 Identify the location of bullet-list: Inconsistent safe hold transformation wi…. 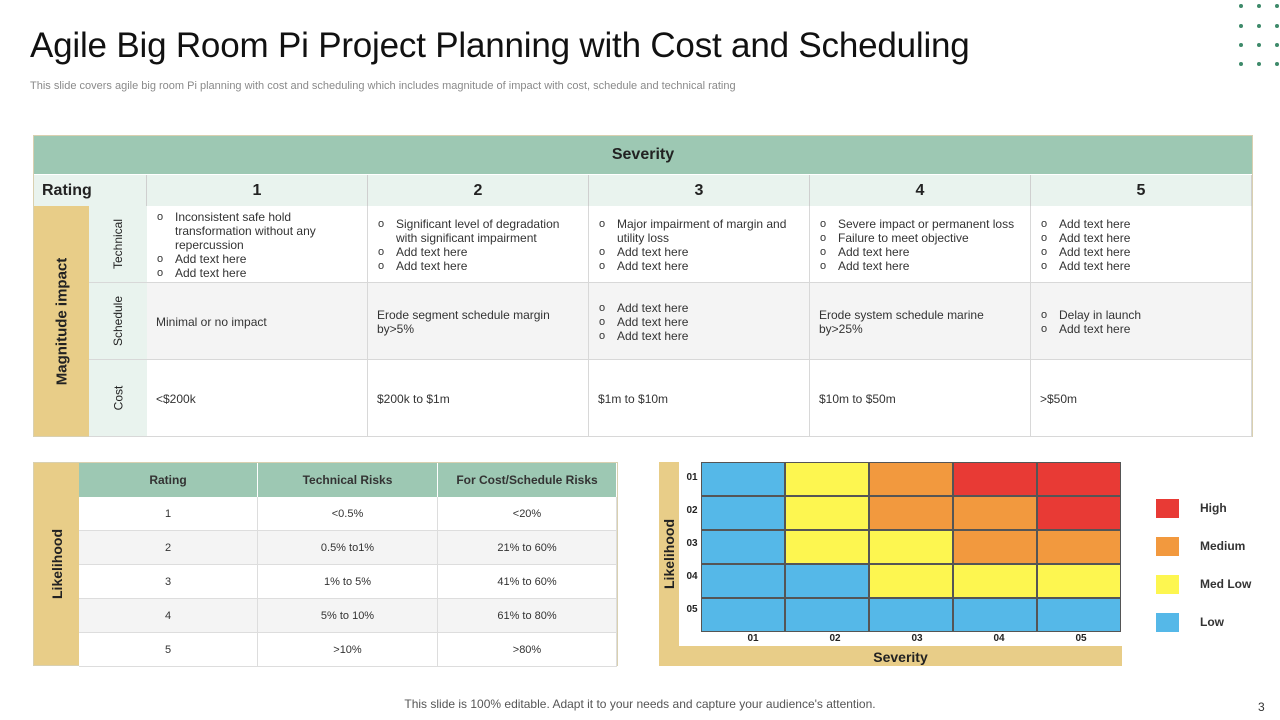
(257, 245).